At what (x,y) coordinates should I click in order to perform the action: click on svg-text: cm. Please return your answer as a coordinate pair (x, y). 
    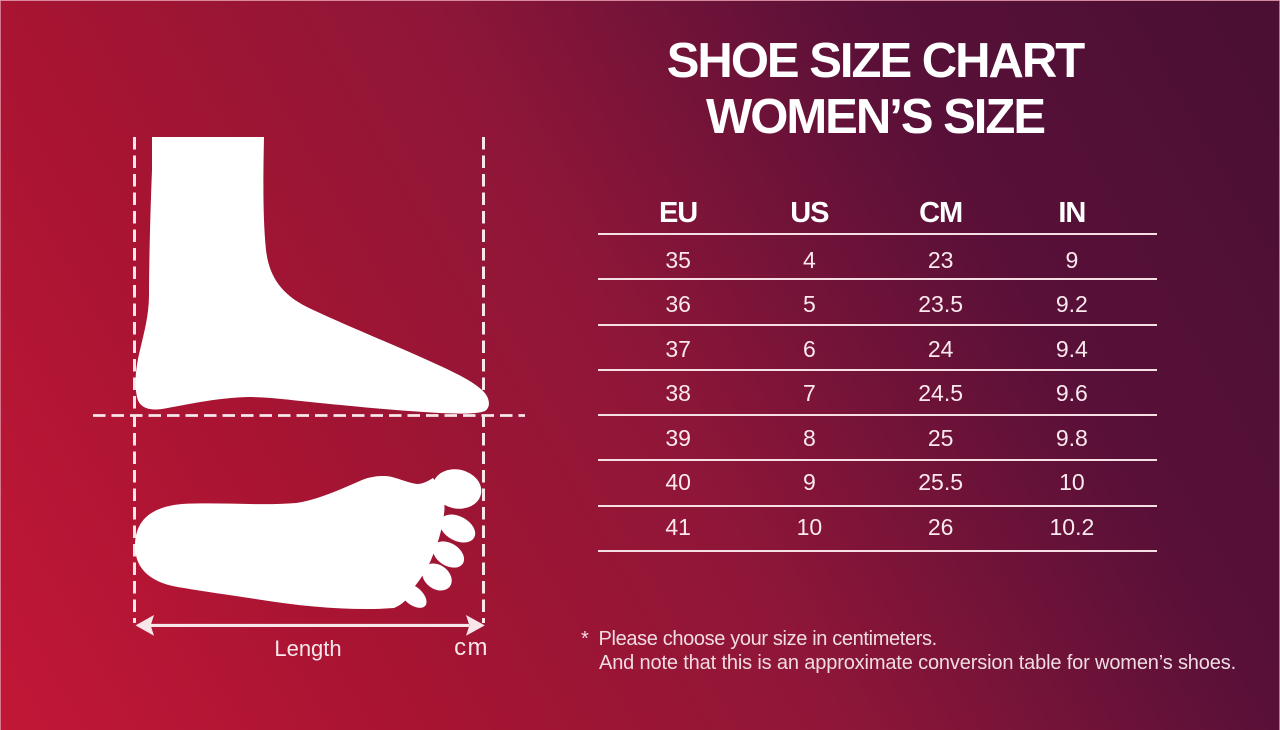
    Looking at the image, I should click on (471, 647).